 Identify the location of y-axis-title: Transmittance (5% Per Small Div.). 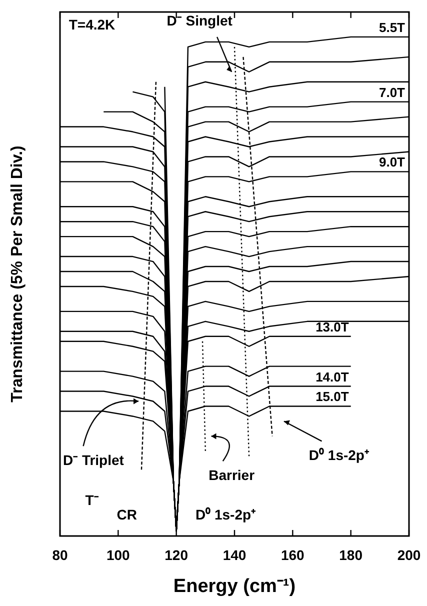
(17, 274).